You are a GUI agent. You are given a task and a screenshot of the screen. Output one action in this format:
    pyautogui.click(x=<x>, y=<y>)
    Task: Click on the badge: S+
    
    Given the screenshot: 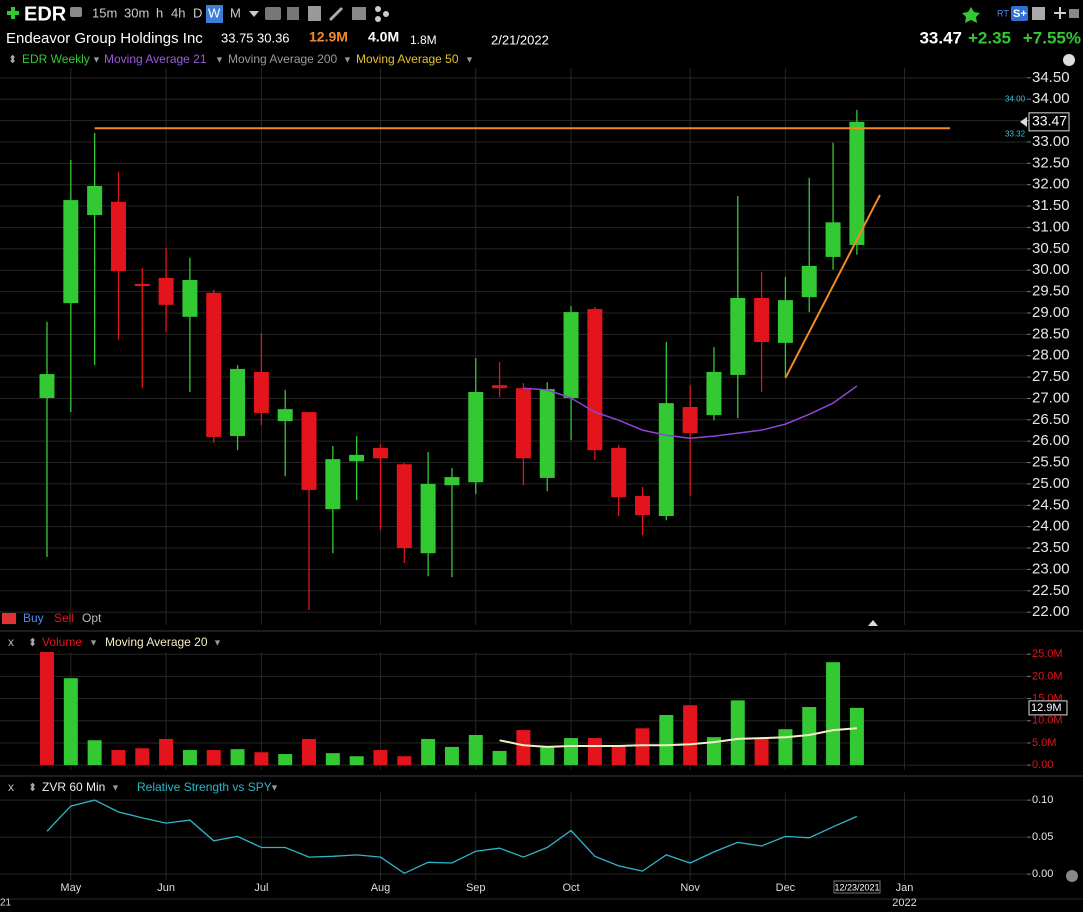 What is the action you would take?
    pyautogui.click(x=1020, y=14)
    